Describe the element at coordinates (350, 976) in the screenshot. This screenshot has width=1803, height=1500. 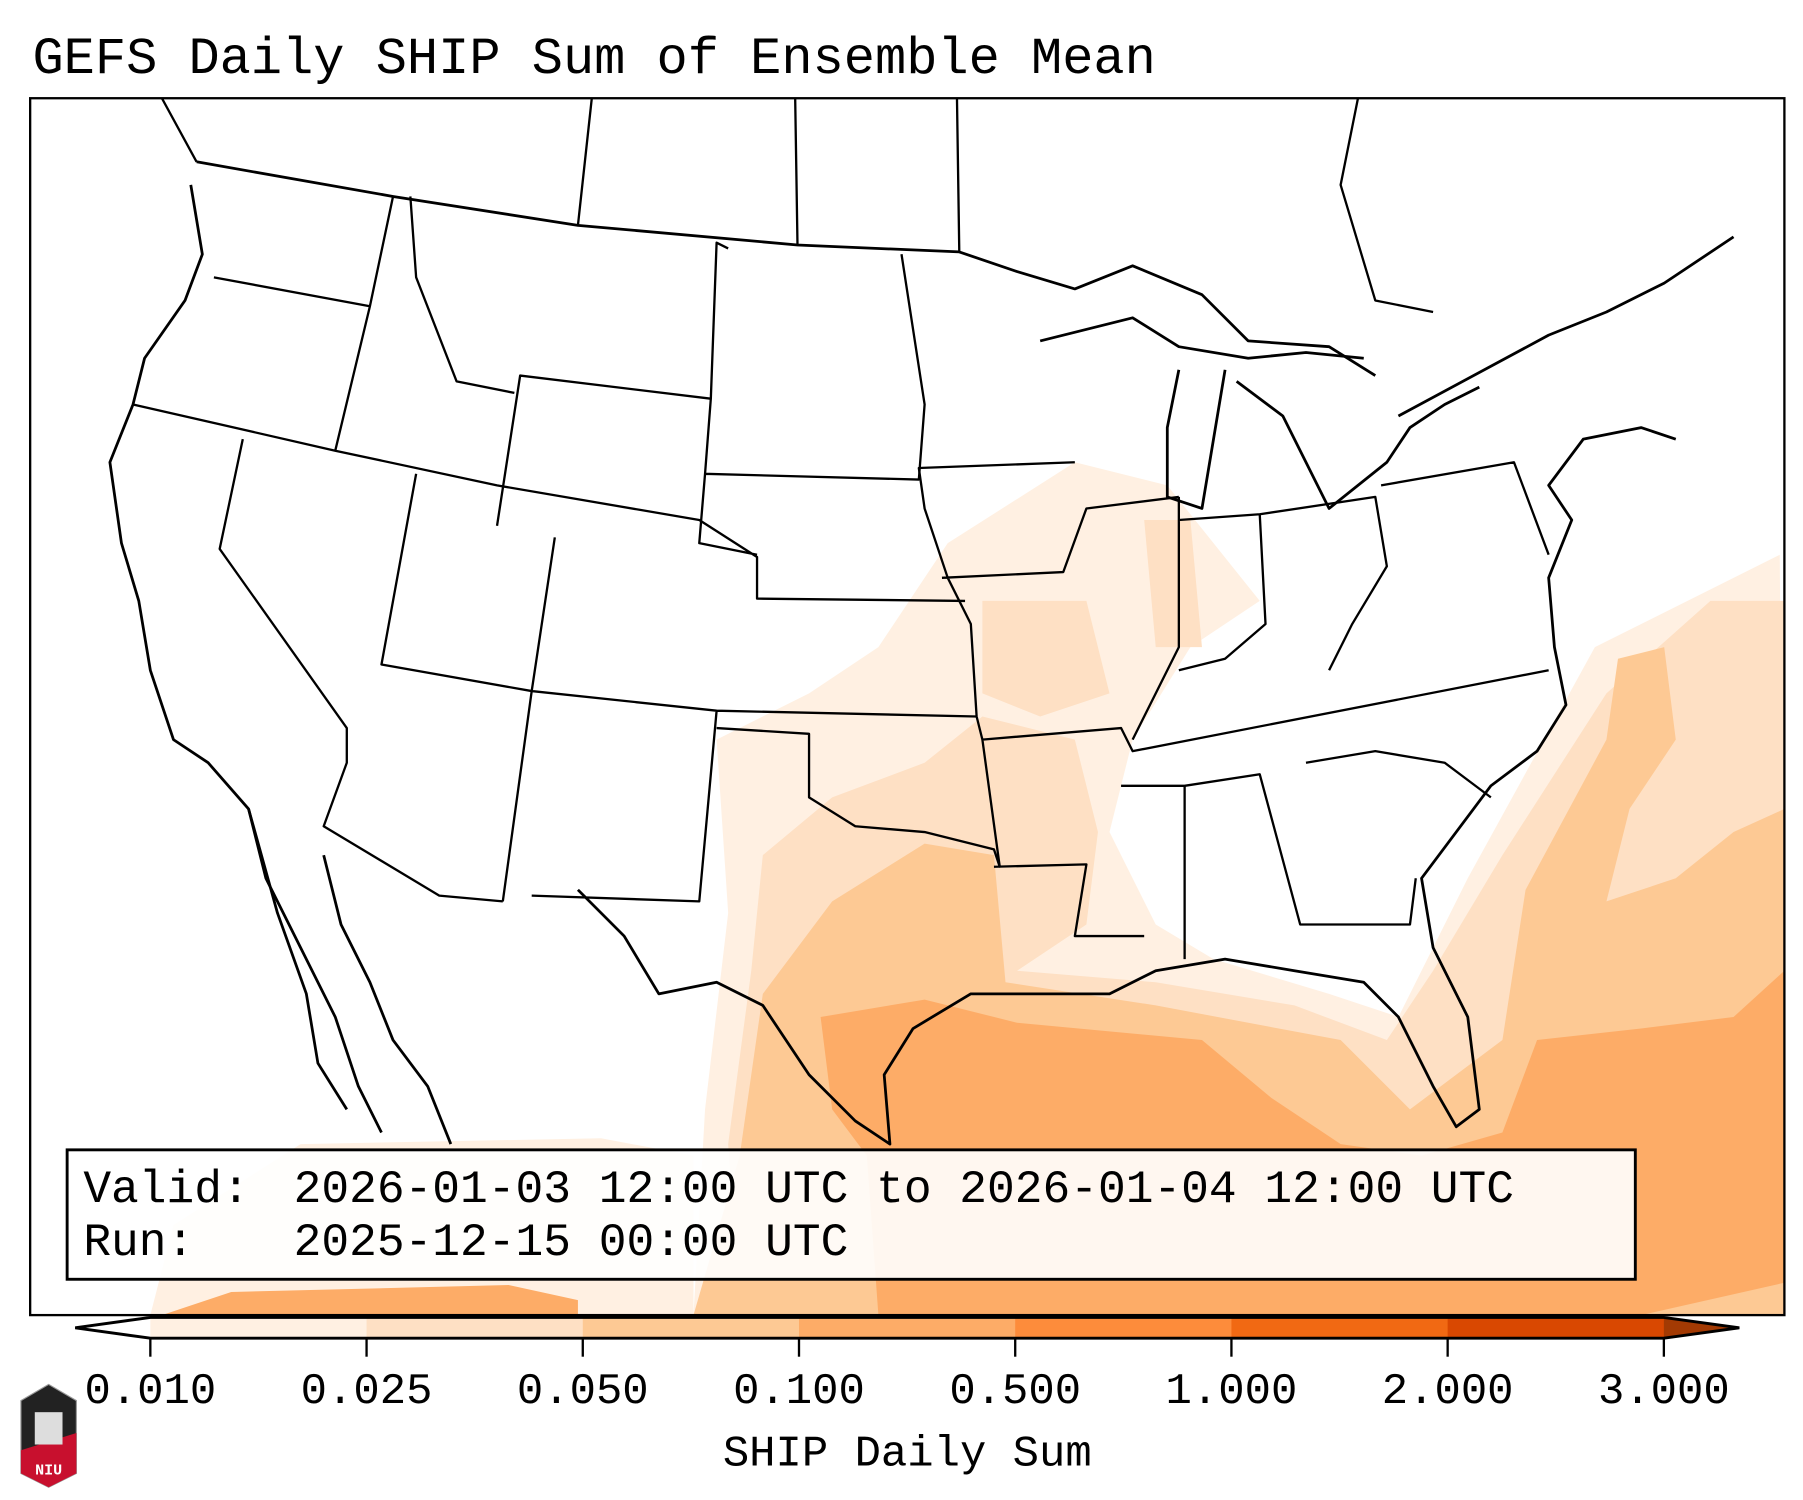
I see `baja-coast` at that location.